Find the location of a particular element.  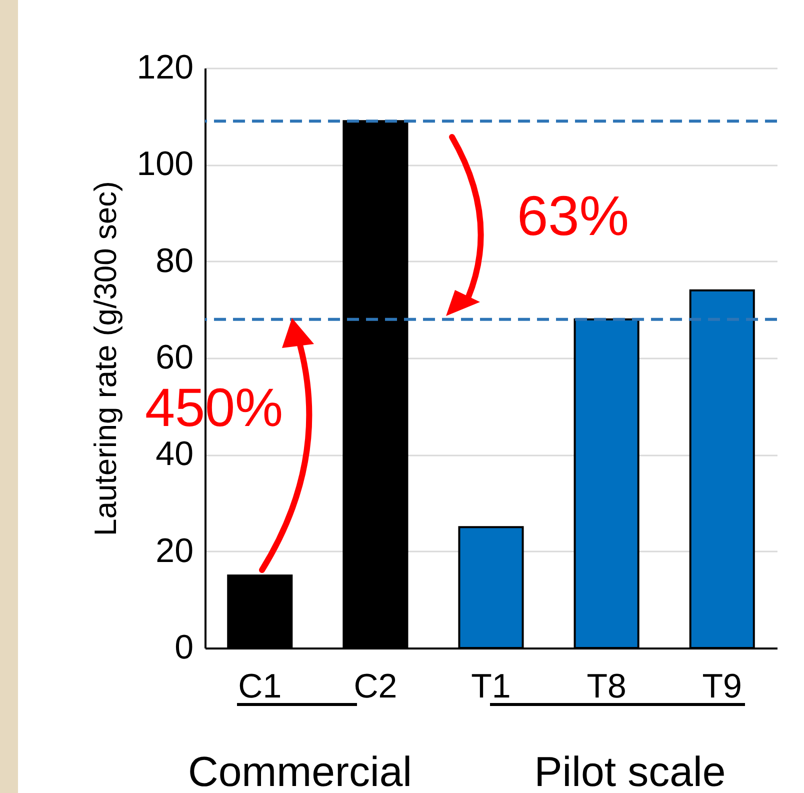

y-tick-label: 60 is located at coordinates (175, 357).